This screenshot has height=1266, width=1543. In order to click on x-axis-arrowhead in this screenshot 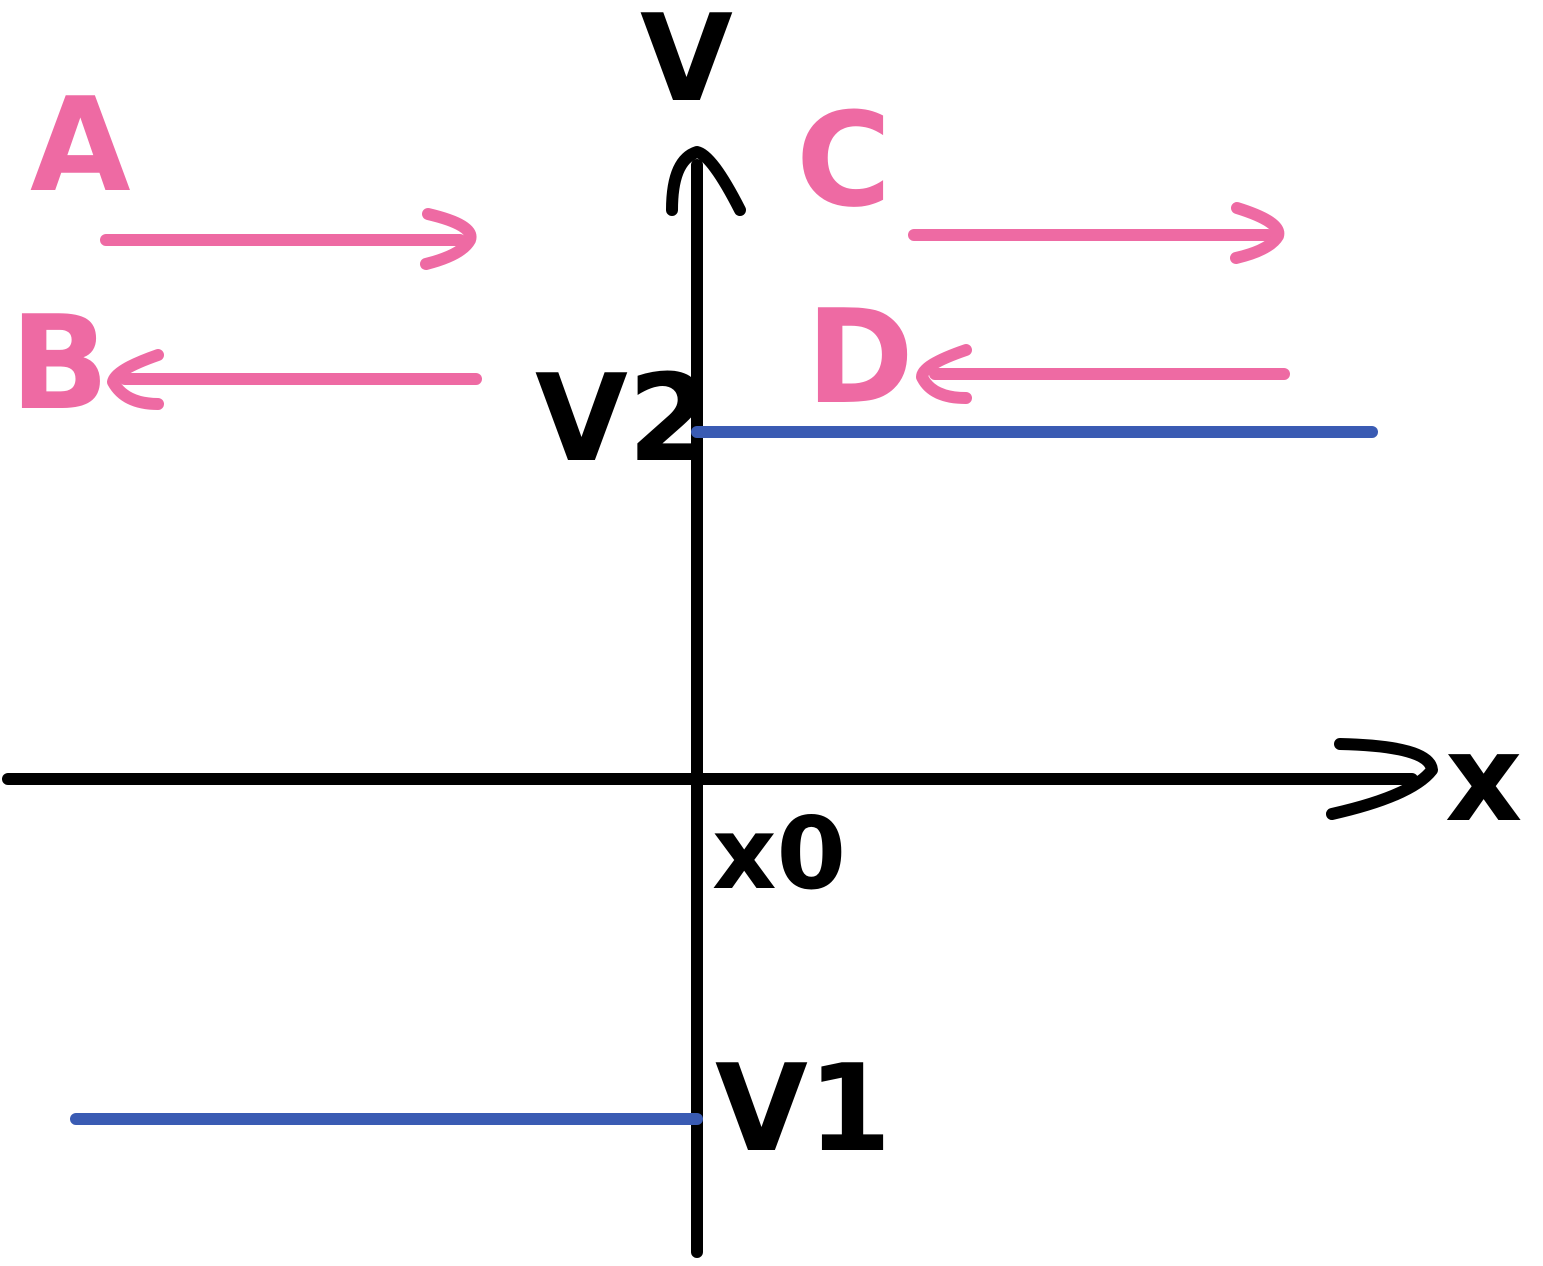, I will do `click(1382, 779)`.